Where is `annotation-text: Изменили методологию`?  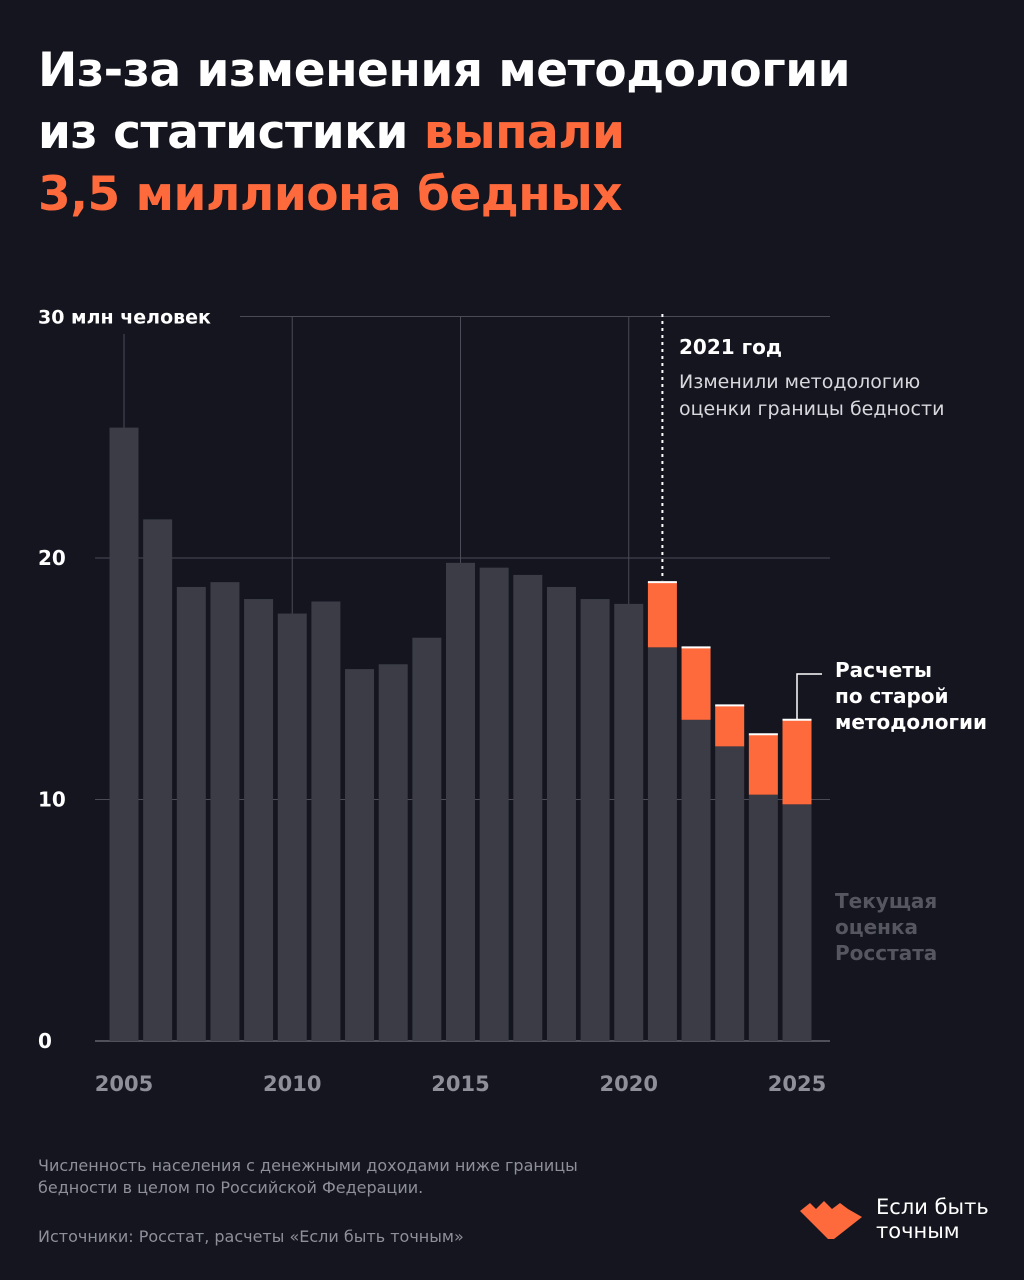
annotation-text: Изменили методологию is located at coordinates (799, 382).